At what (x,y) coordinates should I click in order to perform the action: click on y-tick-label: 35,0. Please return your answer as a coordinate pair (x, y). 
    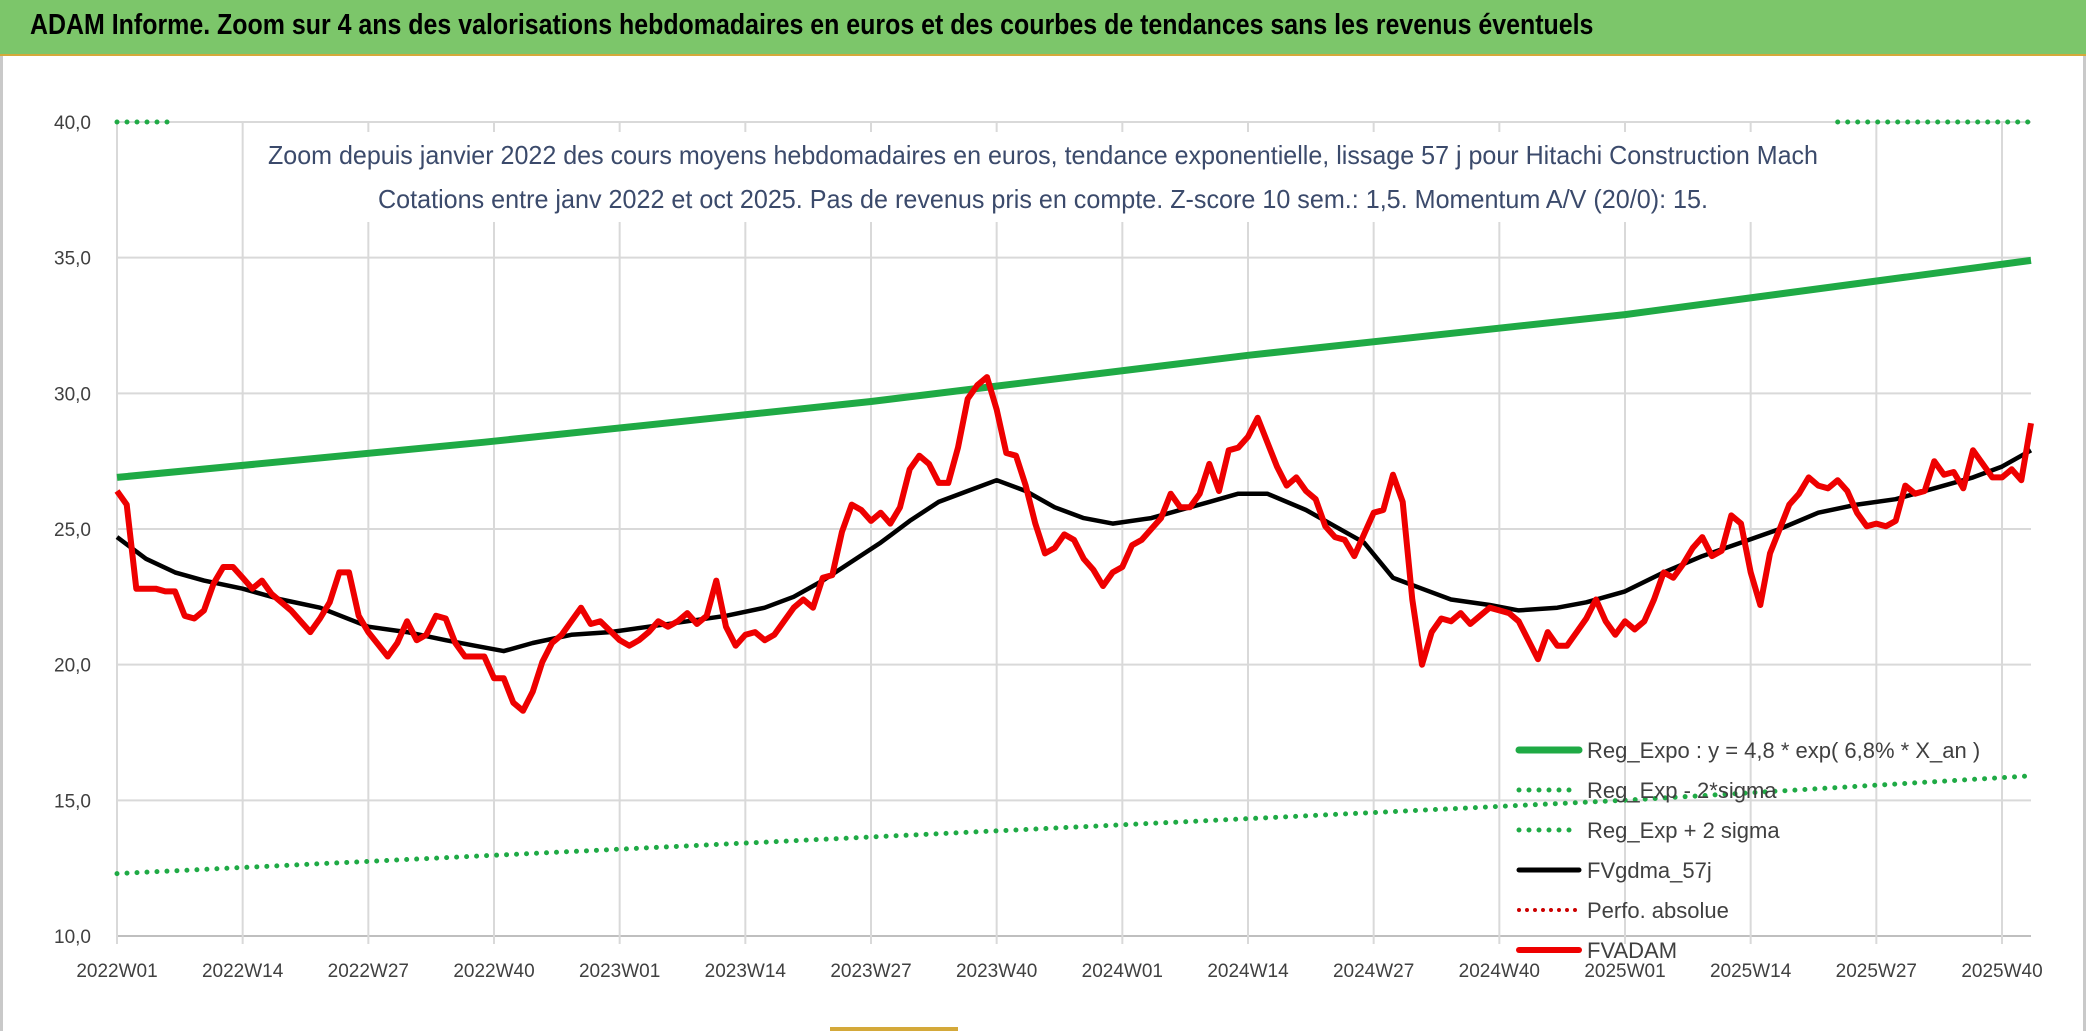
    Looking at the image, I should click on (72, 259).